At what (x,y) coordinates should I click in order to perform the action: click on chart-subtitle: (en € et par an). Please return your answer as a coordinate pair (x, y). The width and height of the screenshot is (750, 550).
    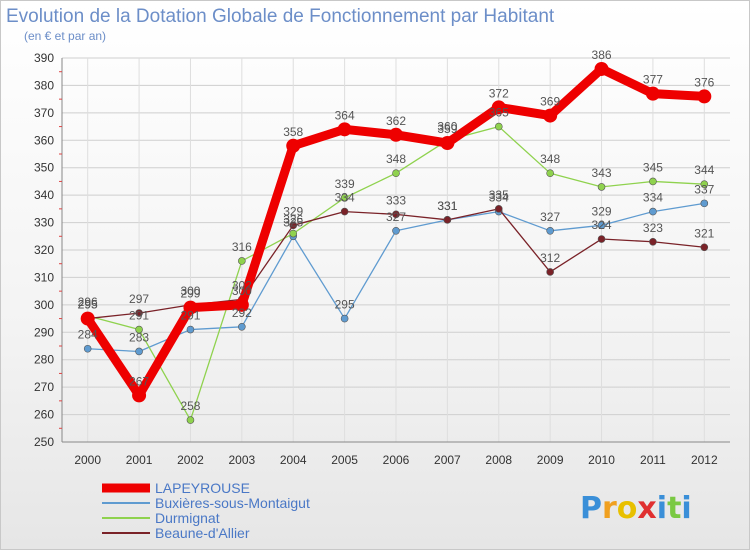
    Looking at the image, I should click on (65, 36).